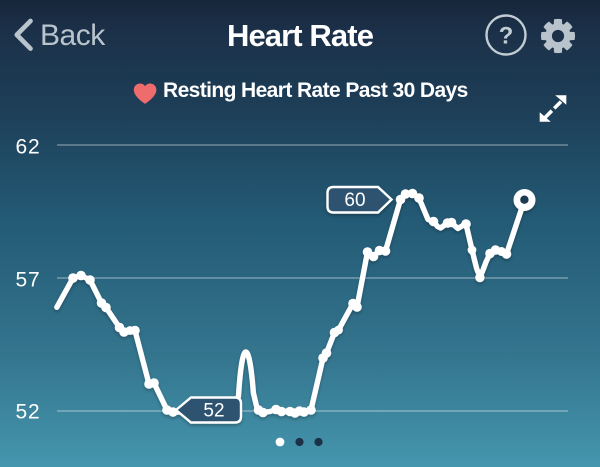  Describe the element at coordinates (28, 280) in the screenshot. I see `svg-text: 57` at that location.